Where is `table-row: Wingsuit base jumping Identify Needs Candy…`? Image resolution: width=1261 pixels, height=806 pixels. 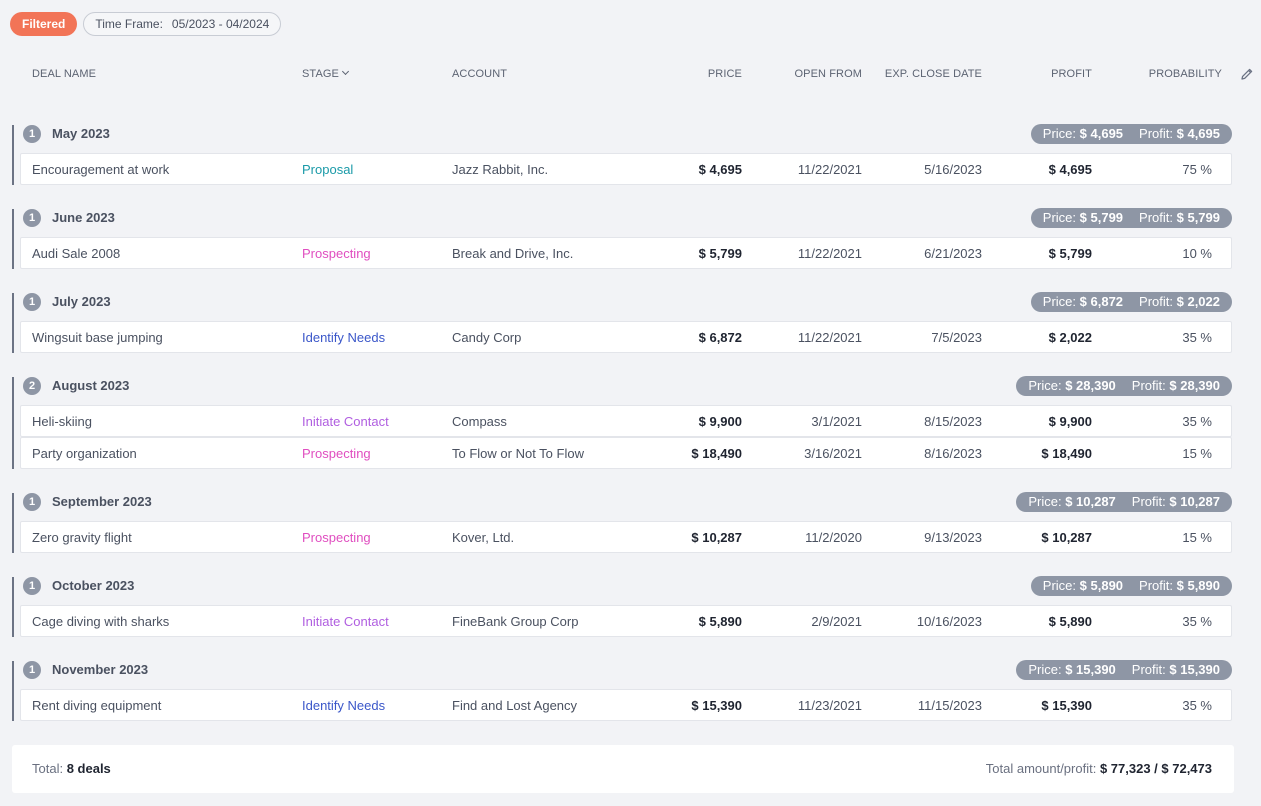 table-row: Wingsuit base jumping Identify Needs Candy… is located at coordinates (626, 337).